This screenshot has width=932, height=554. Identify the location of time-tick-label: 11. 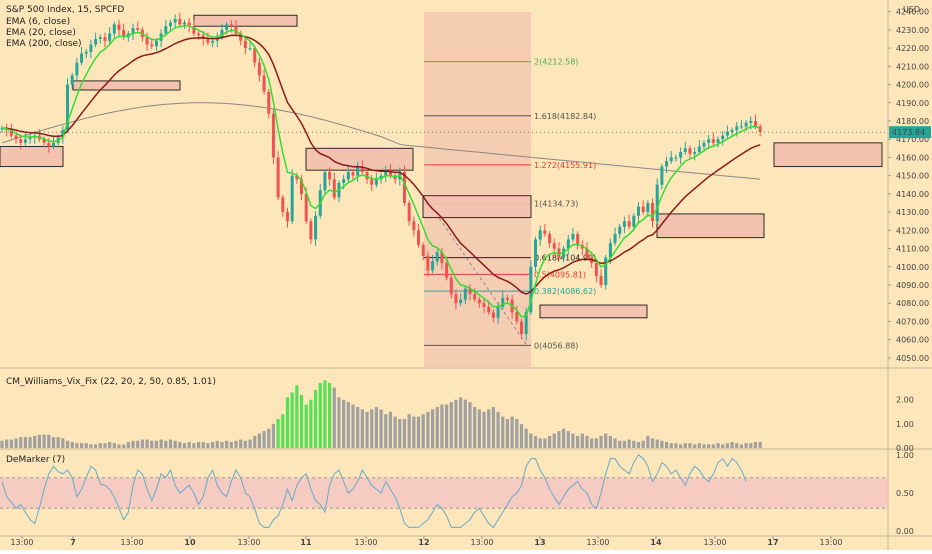
(306, 542).